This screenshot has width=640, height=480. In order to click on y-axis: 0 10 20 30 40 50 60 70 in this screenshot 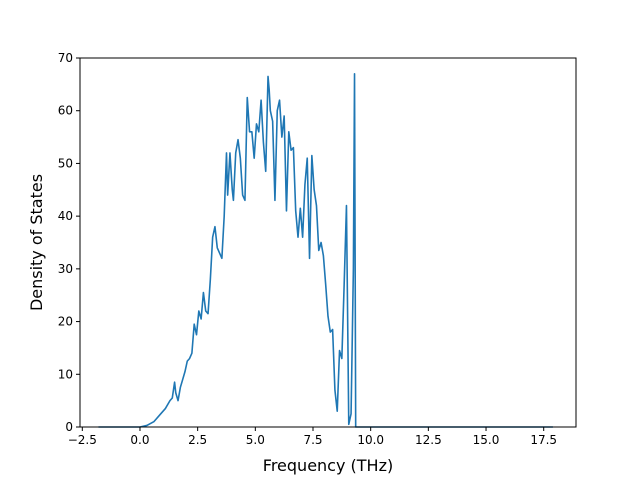, I will do `click(69, 242)`.